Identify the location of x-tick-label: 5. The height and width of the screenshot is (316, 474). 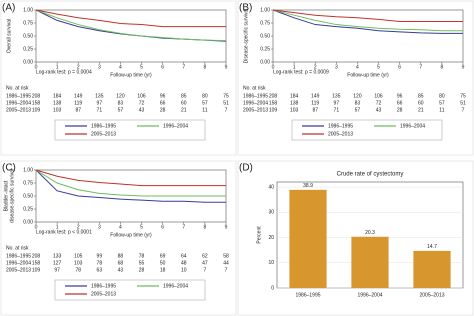
(378, 67).